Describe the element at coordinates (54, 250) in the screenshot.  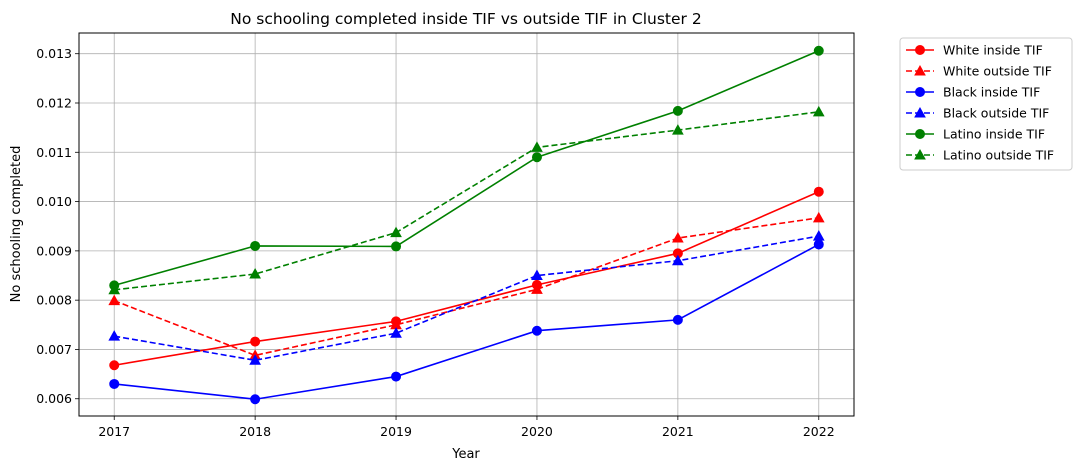
I see `y-tick-label: 0.009` at that location.